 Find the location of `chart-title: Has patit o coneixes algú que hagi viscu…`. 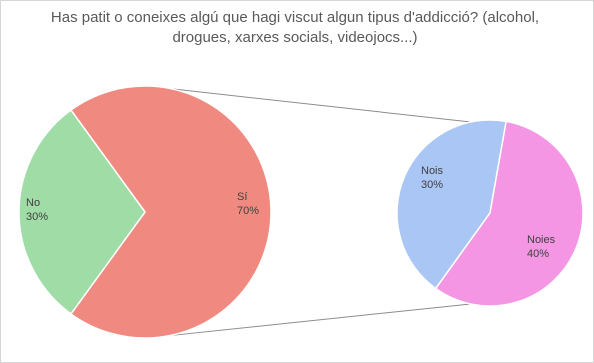

chart-title: Has patit o coneixes algú que hagi viscu… is located at coordinates (295, 27).